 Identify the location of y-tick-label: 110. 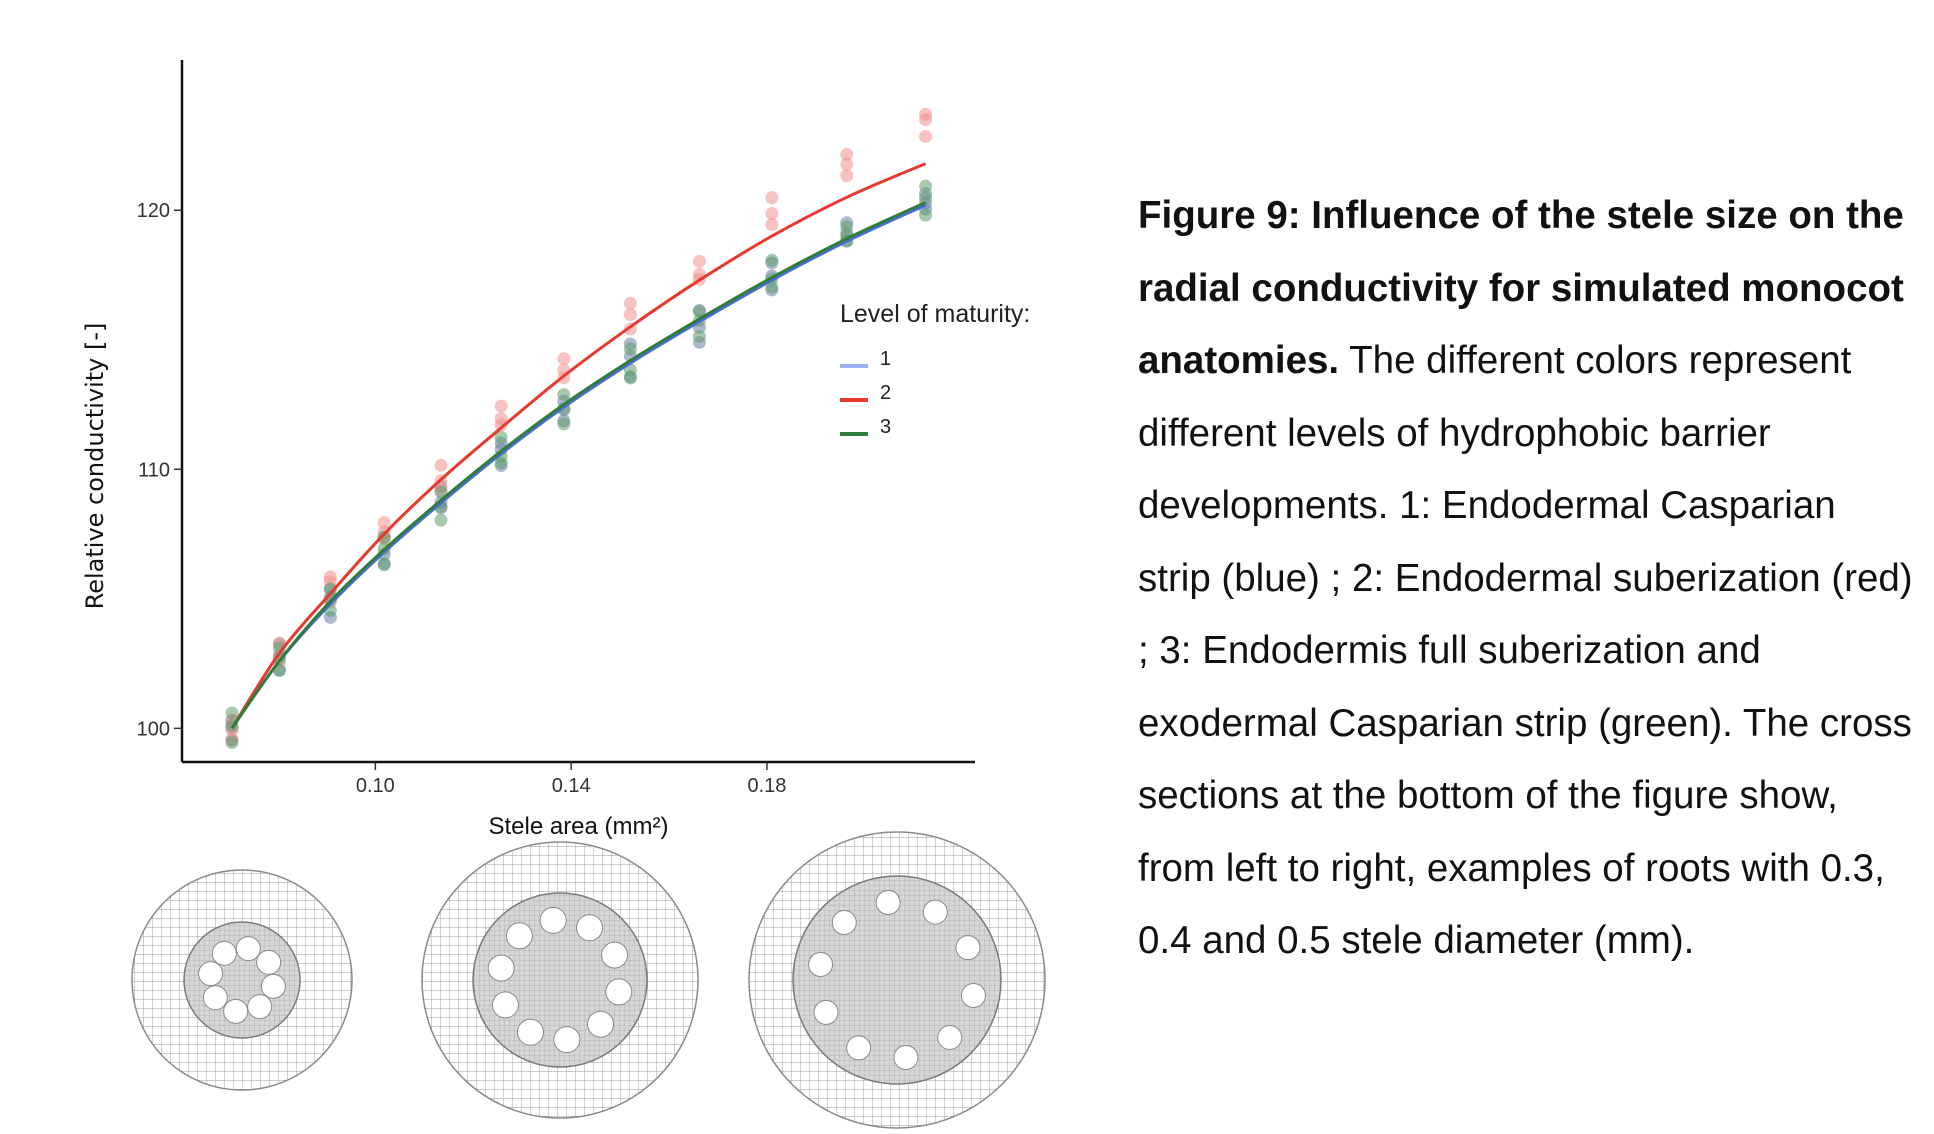
(154, 470).